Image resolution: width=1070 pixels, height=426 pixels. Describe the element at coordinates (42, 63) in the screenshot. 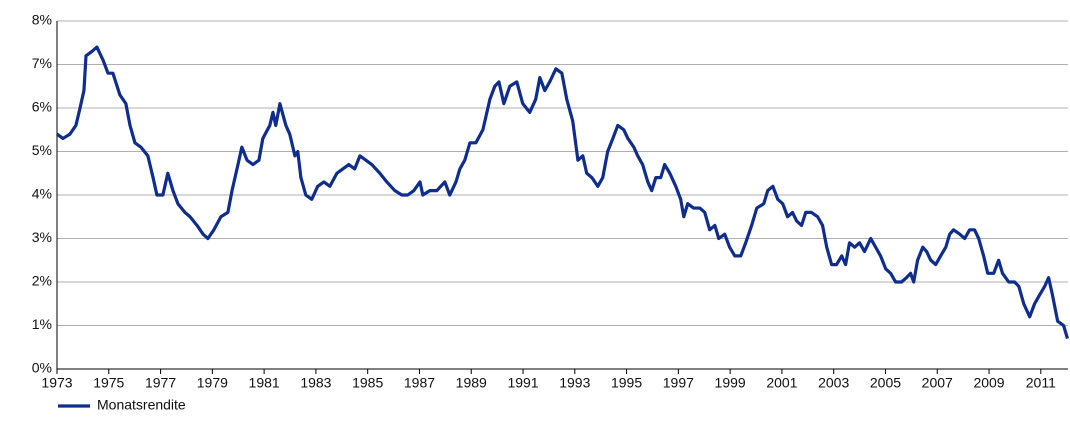

I see `y-tick-label: 7%` at that location.